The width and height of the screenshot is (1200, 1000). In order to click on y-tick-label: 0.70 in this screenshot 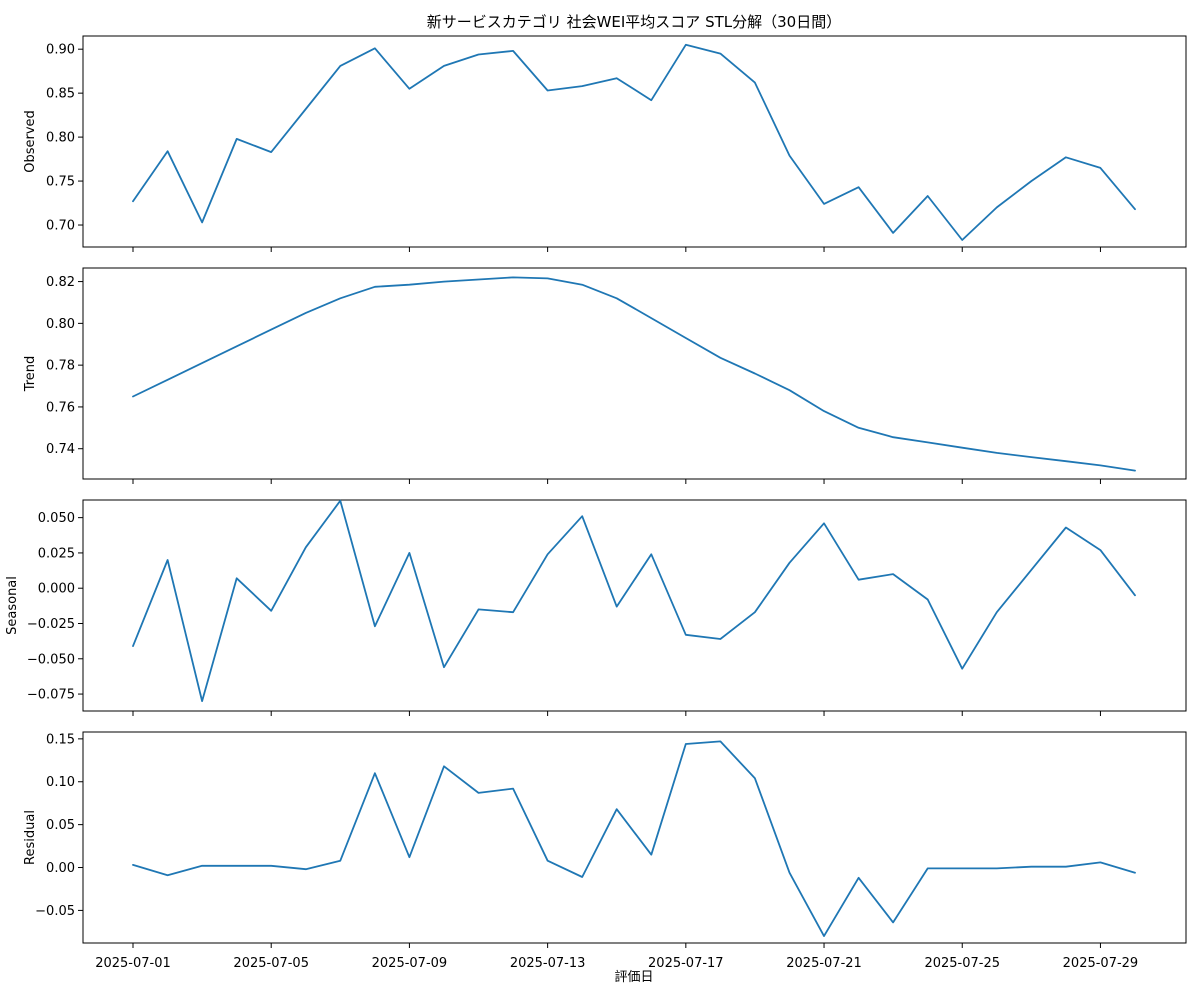, I will do `click(60, 226)`.